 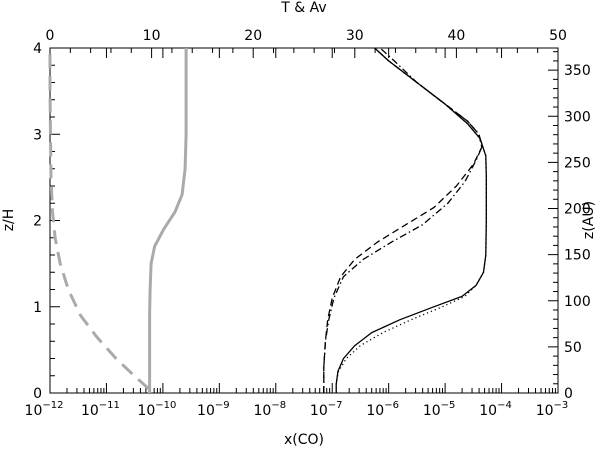 What do you see at coordinates (303, 8) in the screenshot?
I see `top-axis-title: T & Av` at bounding box center [303, 8].